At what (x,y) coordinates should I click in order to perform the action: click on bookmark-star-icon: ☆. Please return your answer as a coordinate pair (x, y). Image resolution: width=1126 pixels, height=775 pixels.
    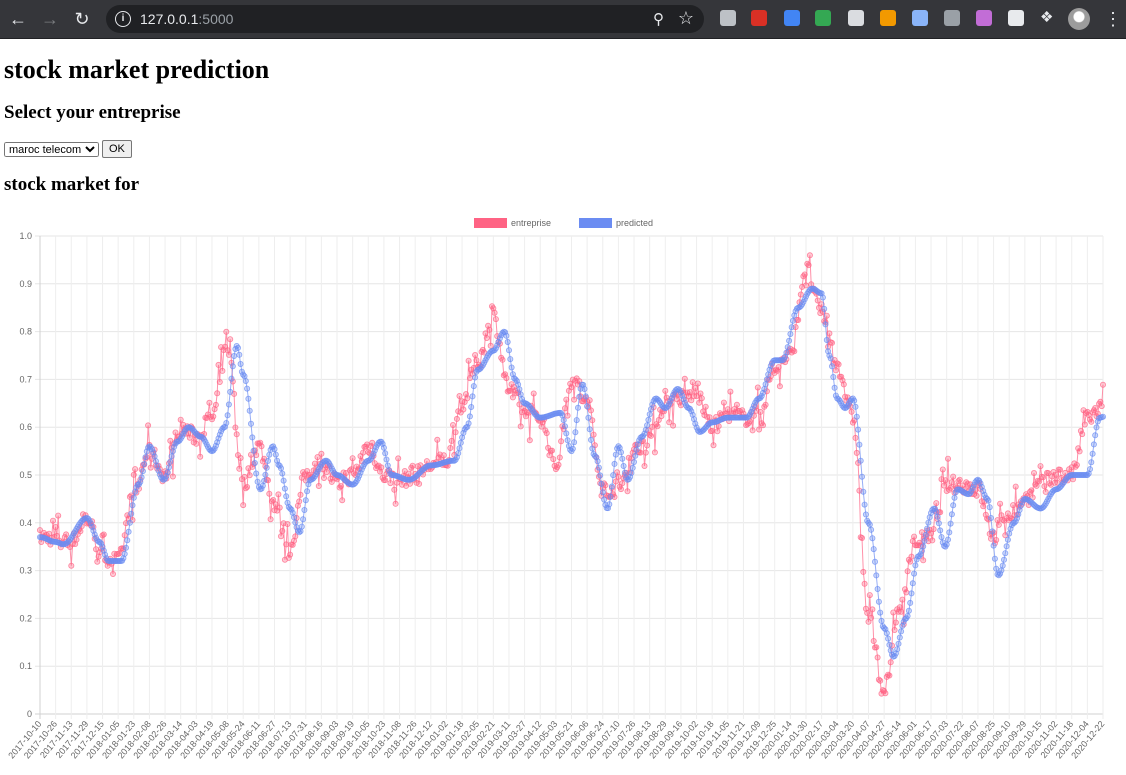
    Looking at the image, I should click on (685, 18).